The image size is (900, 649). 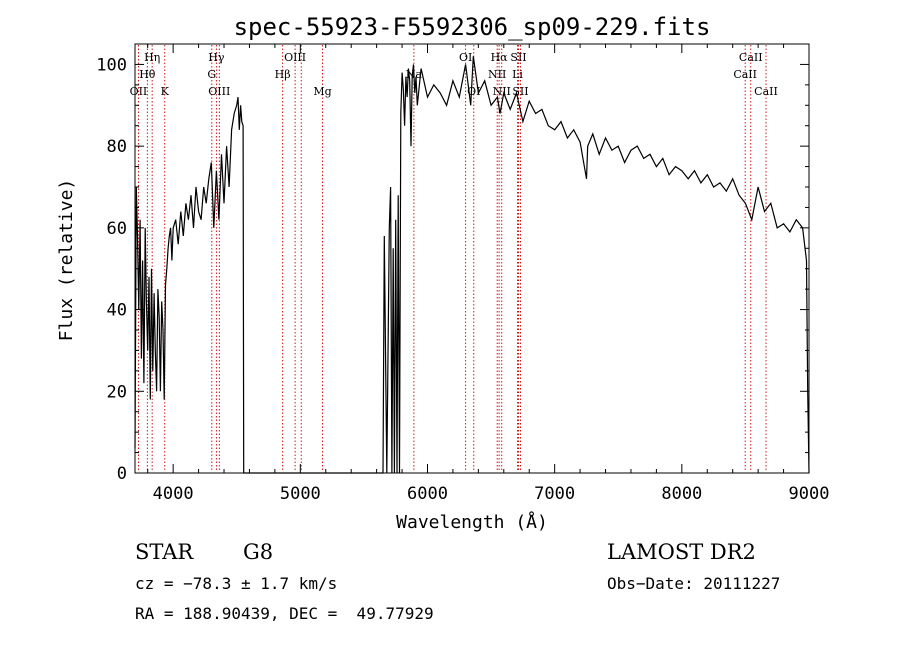 What do you see at coordinates (681, 552) in the screenshot?
I see `survey-name: LAMOST DR2` at bounding box center [681, 552].